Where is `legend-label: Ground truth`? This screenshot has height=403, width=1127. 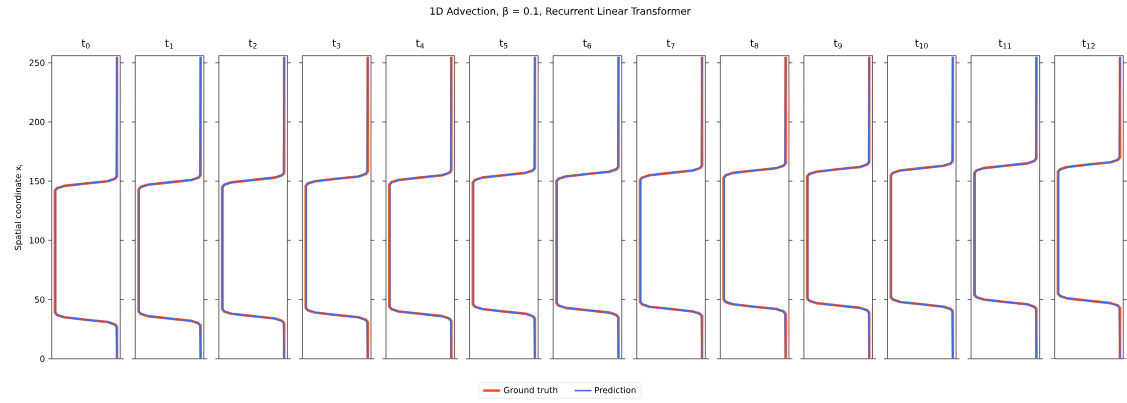 legend-label: Ground truth is located at coordinates (530, 390).